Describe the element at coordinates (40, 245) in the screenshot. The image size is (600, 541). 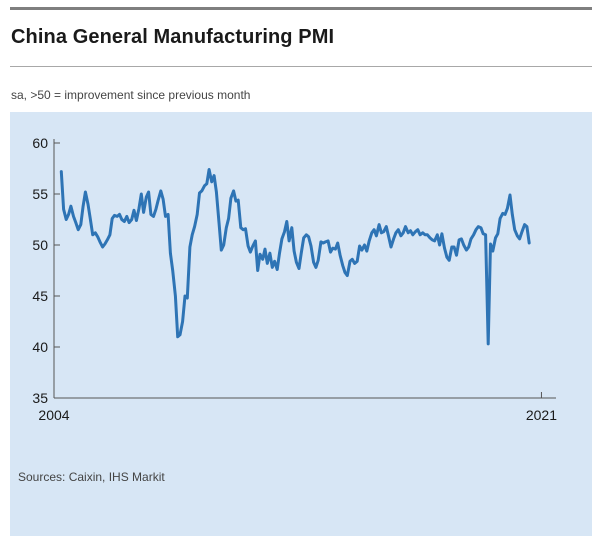
I see `y-tick-label: 50` at that location.